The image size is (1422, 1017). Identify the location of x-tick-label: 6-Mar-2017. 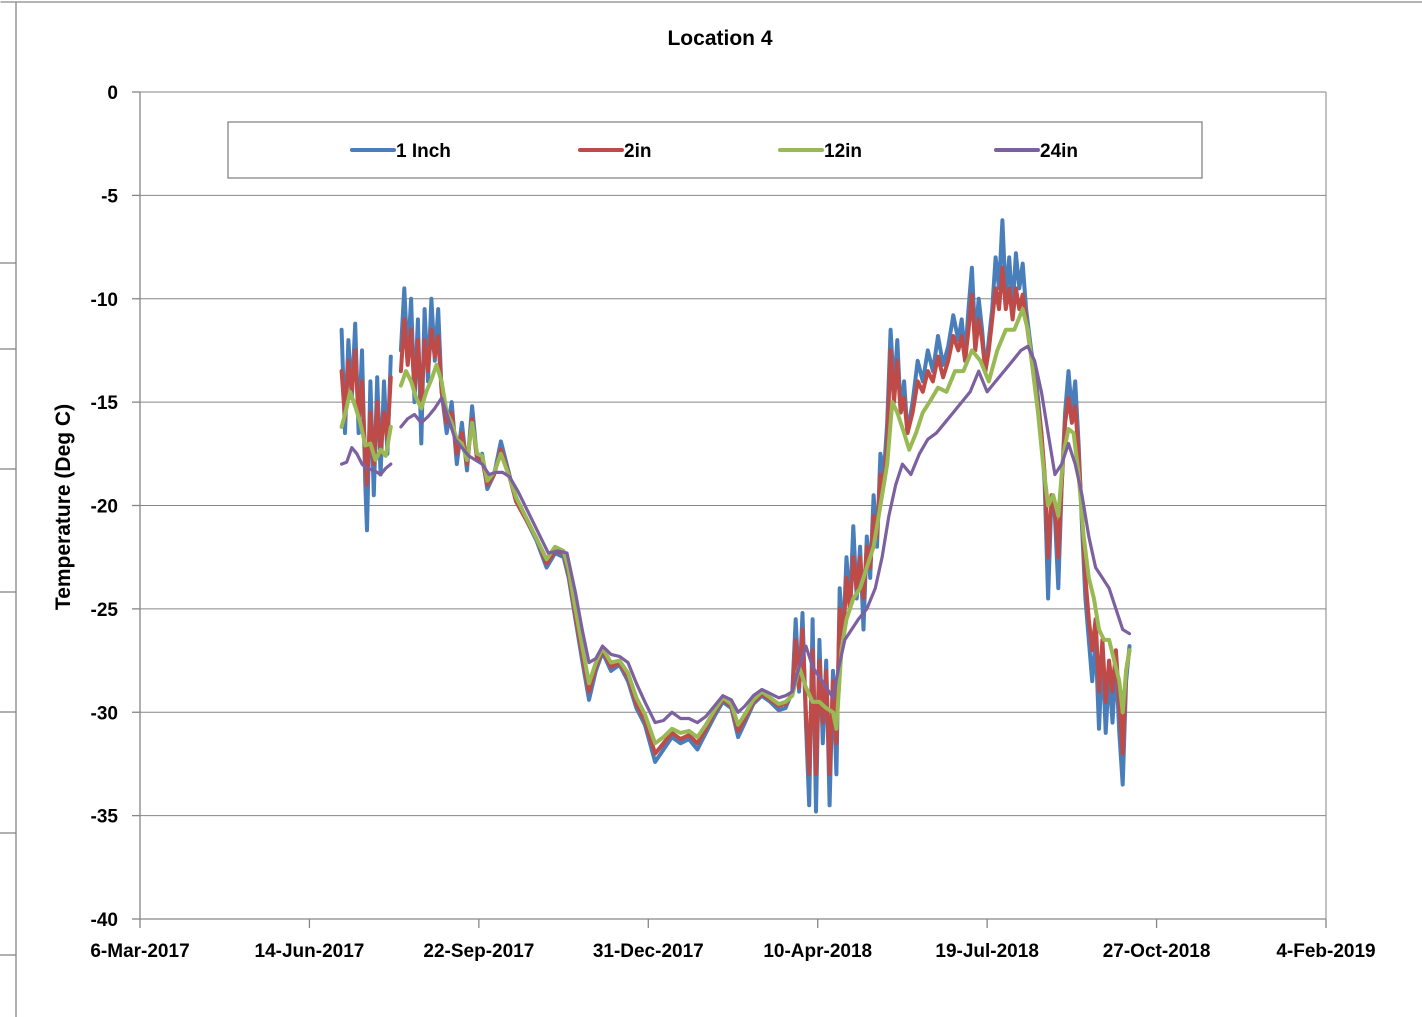
(139, 951).